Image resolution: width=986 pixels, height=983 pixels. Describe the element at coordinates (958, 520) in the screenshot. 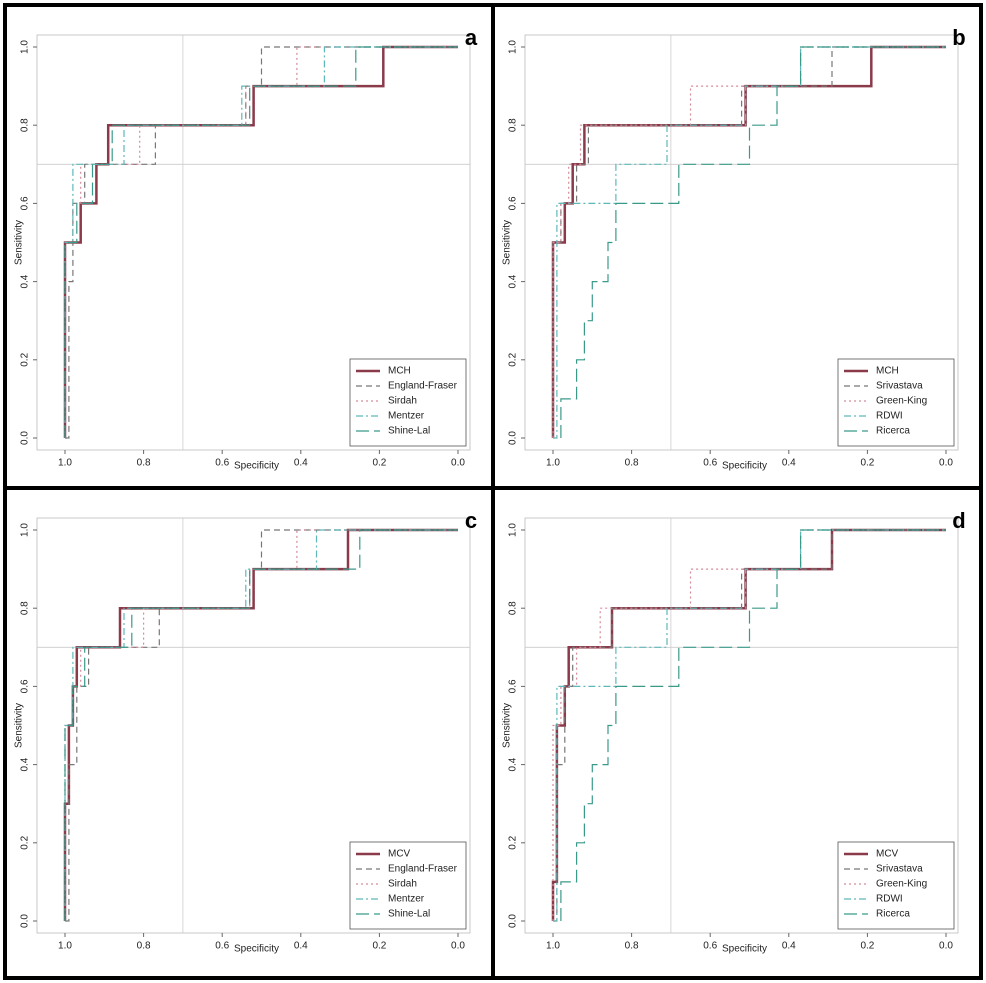

I see `panel-label: d` at that location.